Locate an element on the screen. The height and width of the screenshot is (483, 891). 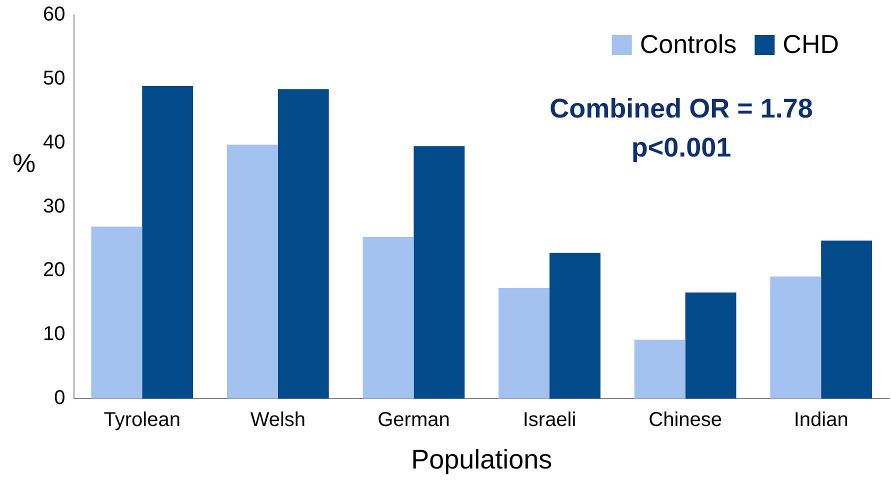
y-tick-label: 40 is located at coordinates (54, 142).